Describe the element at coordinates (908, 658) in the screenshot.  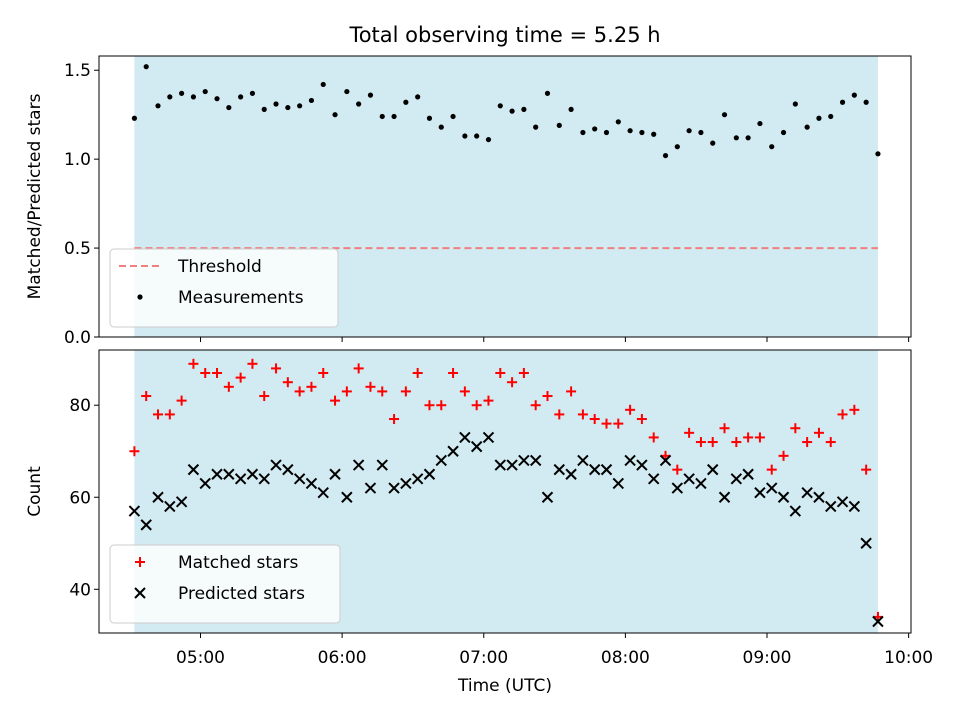
I see `x-tick-label: 10:00` at that location.